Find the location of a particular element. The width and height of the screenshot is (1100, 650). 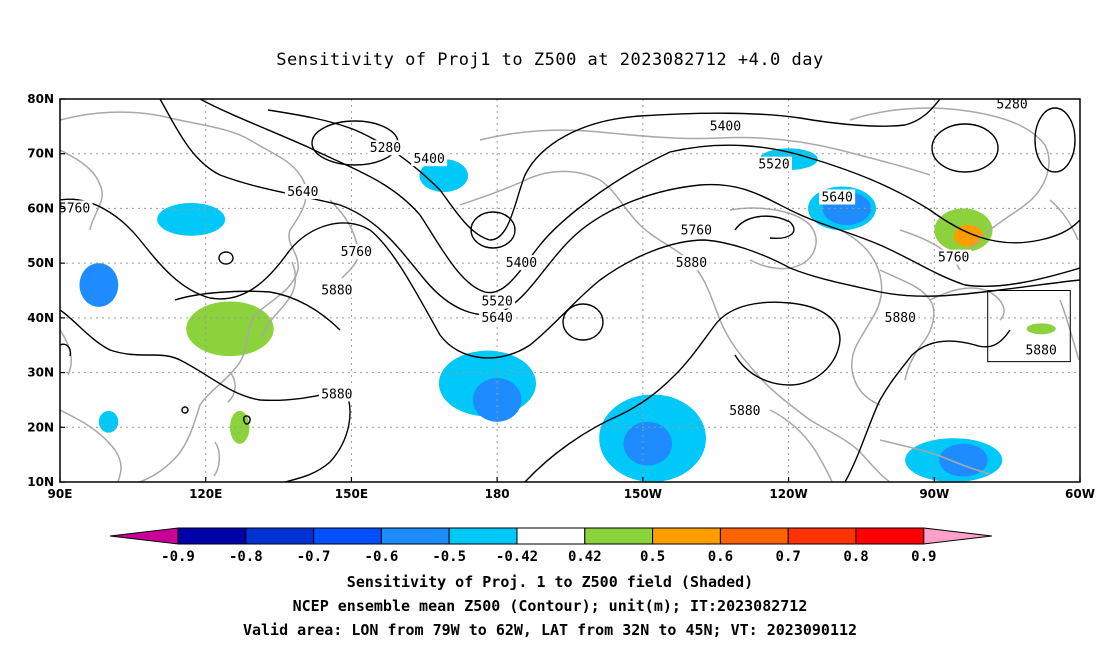

colorbar-label: 0.8 is located at coordinates (855, 557).